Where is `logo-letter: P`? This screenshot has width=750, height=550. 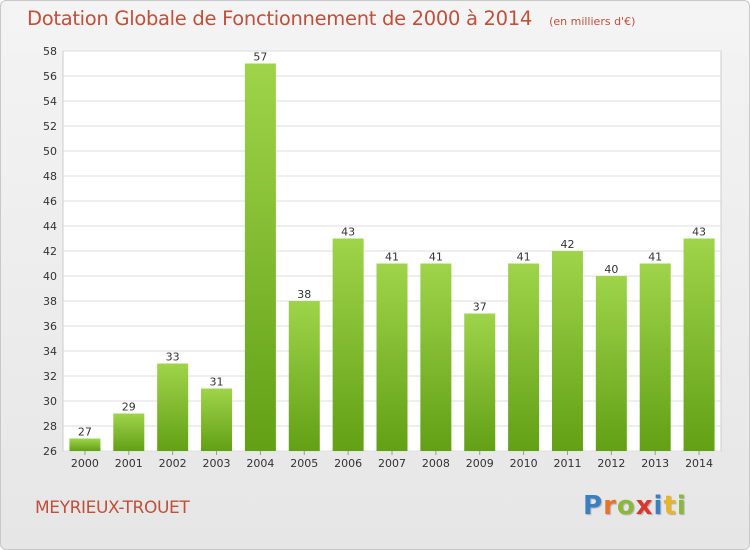 logo-letter: P is located at coordinates (593, 506).